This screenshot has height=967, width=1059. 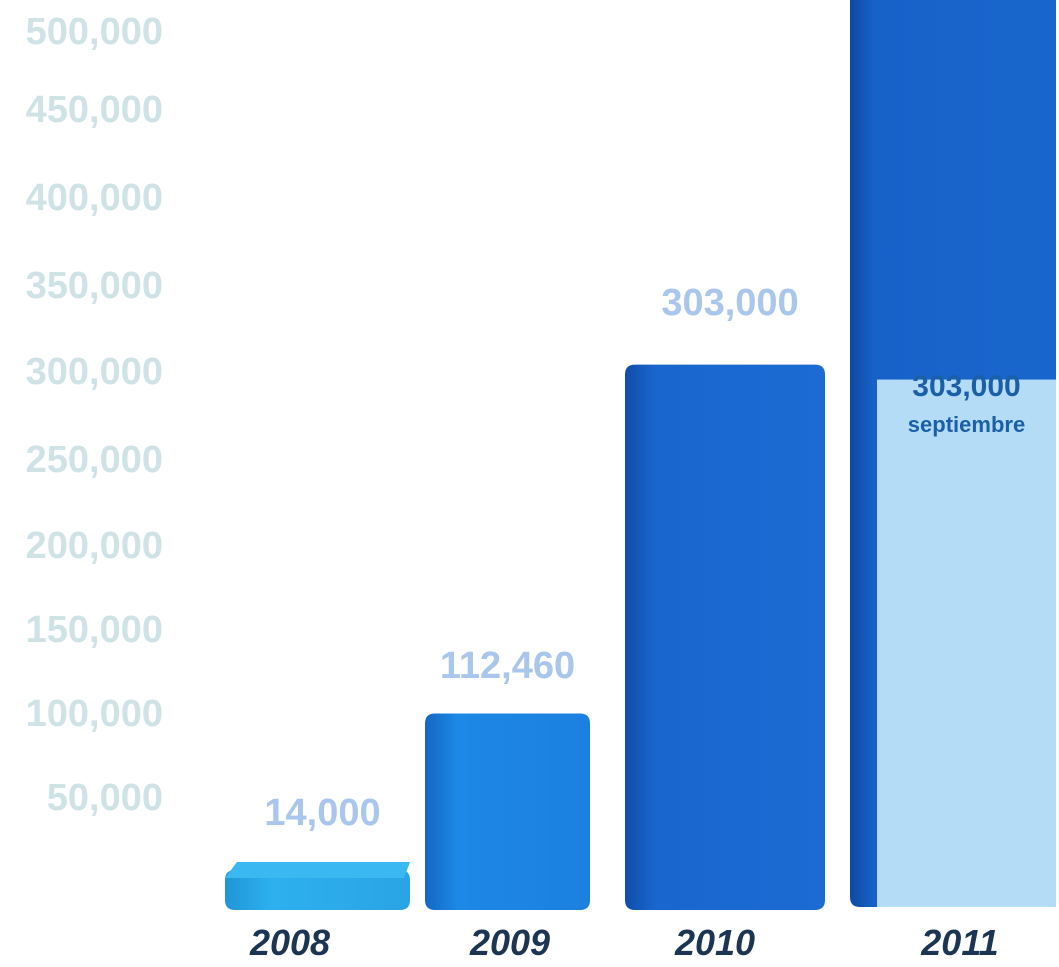 What do you see at coordinates (105, 798) in the screenshot?
I see `y-tick-label: 50,000` at bounding box center [105, 798].